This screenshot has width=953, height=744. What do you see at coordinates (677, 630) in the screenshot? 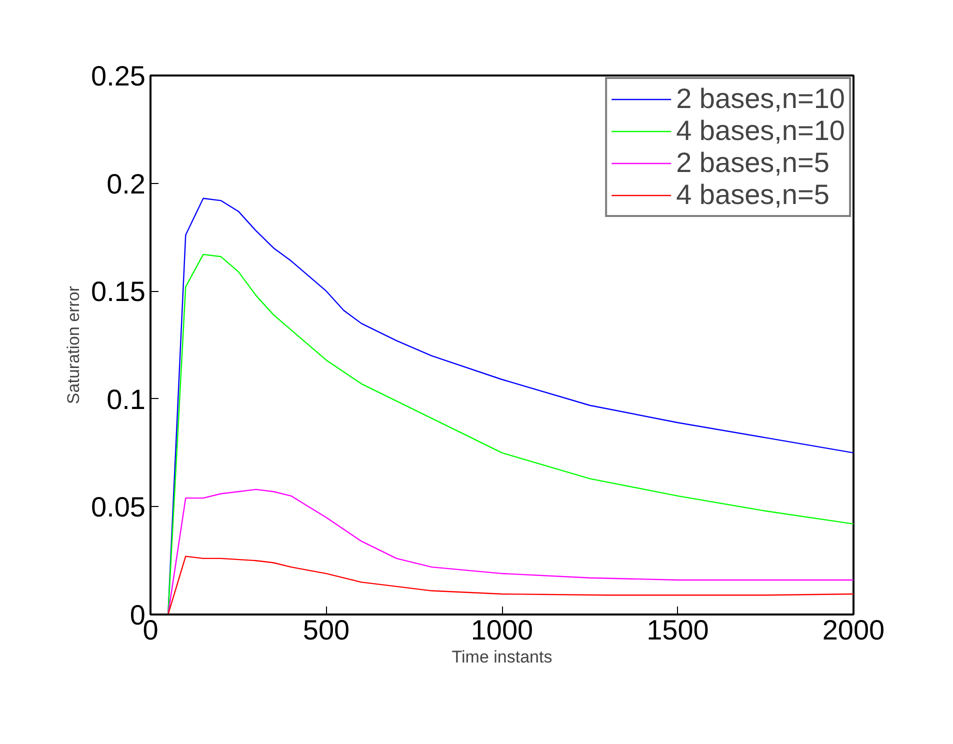
I see `x-tick-label: 1500` at bounding box center [677, 630].